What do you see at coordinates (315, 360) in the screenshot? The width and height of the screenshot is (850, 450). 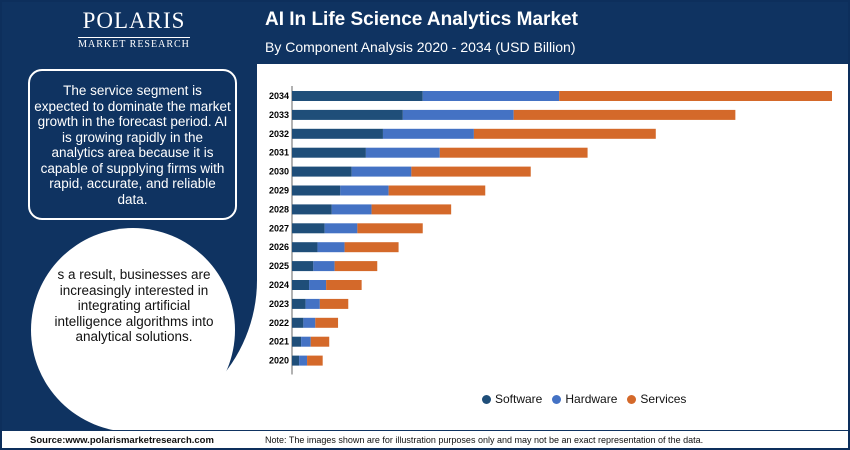 I see `bar-services-2020` at bounding box center [315, 360].